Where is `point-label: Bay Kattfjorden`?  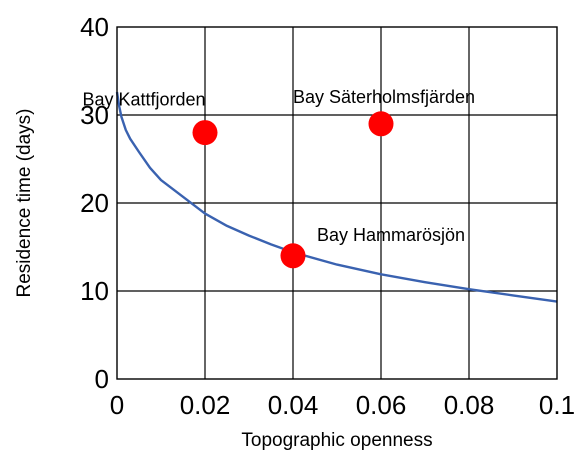
point-label: Bay Kattfjorden is located at coordinates (143, 100).